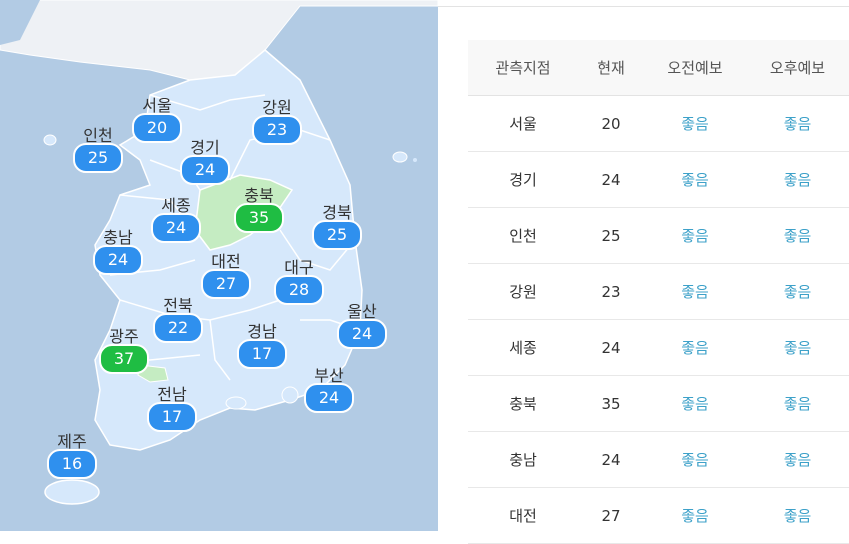  I want to click on region-value-badge: 37, so click(124, 359).